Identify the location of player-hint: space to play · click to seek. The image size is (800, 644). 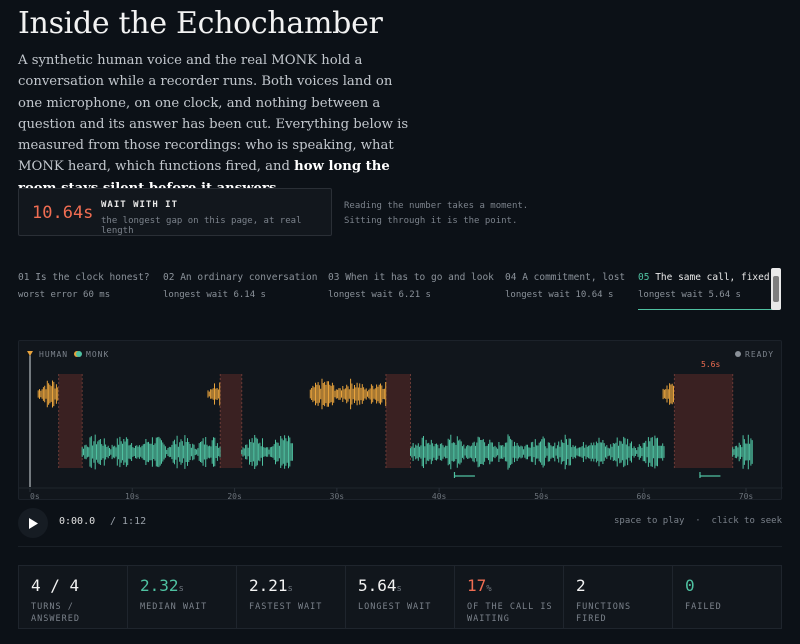
(698, 521).